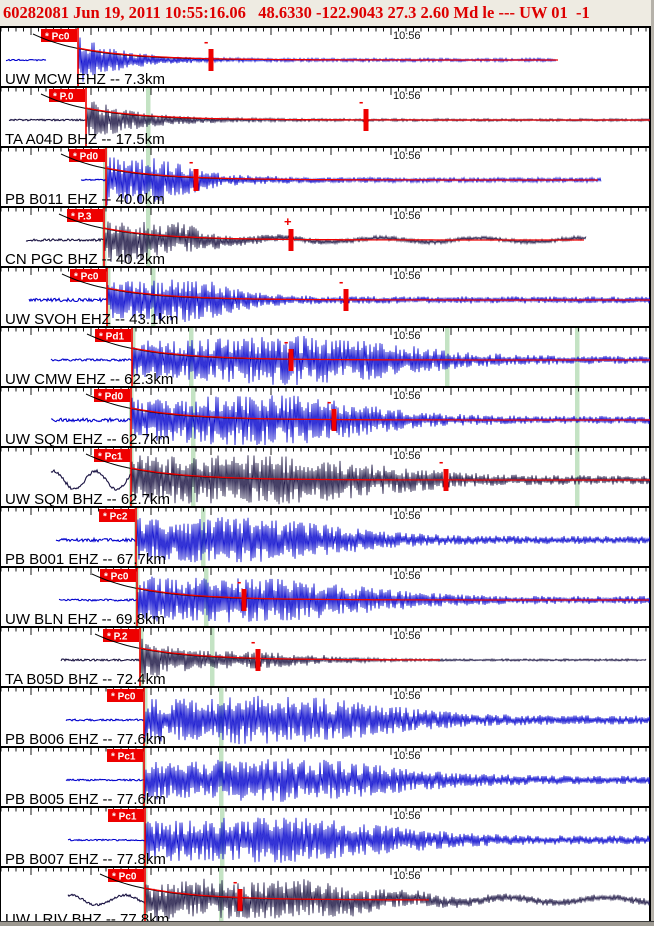 This screenshot has height=926, width=654. I want to click on station-label: PB B006 EHZ -- 77.6km, so click(85, 738).